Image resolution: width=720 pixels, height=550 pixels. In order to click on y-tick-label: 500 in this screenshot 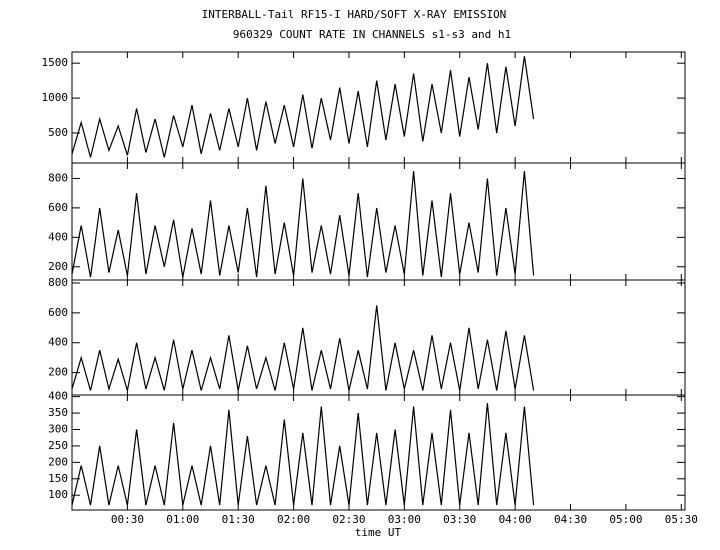, I will do `click(58, 132)`.